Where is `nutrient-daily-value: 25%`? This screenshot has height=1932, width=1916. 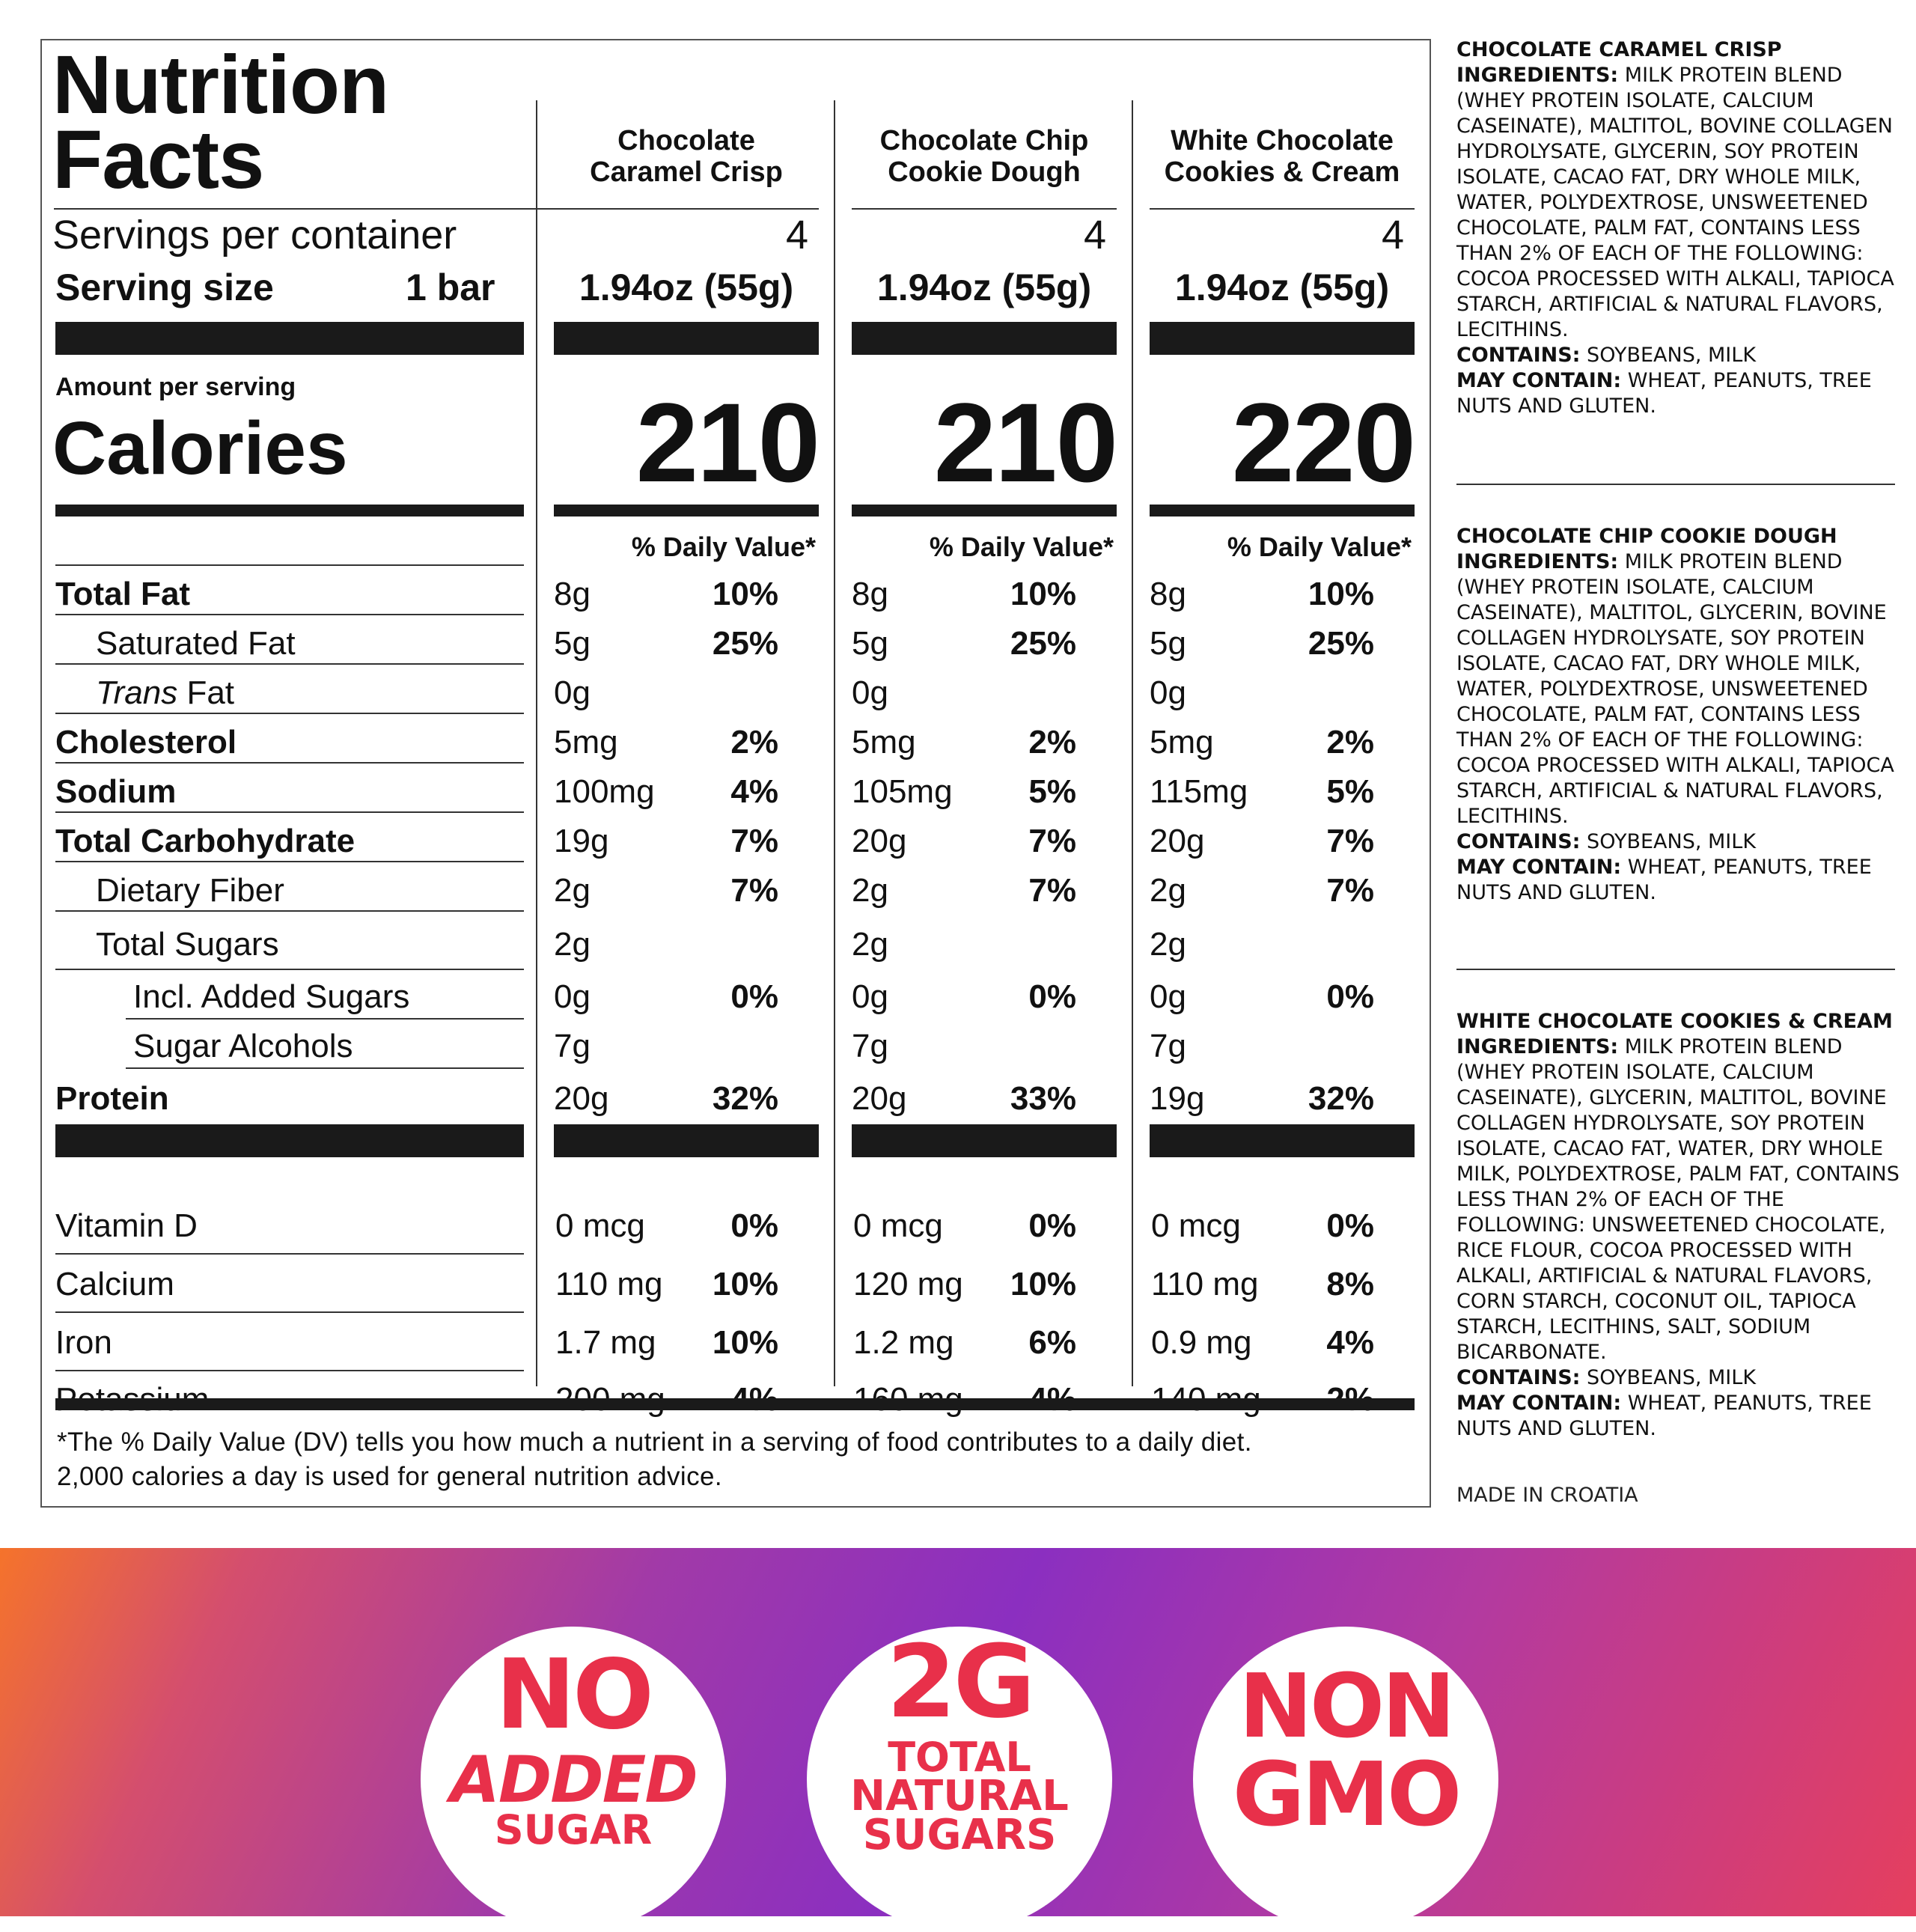 nutrient-daily-value: 25% is located at coordinates (1341, 644).